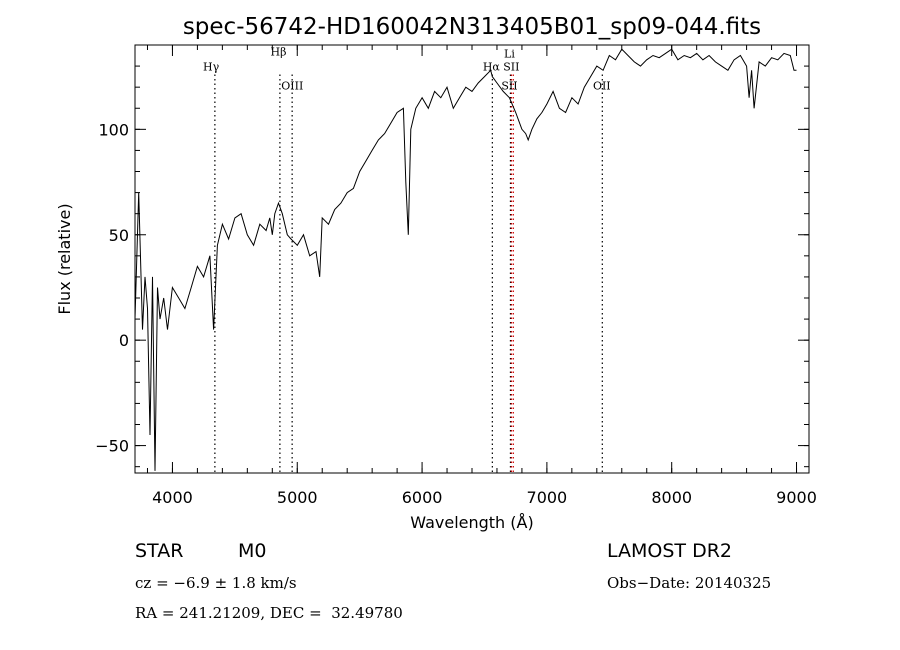  I want to click on class-label: STAR, so click(159, 551).